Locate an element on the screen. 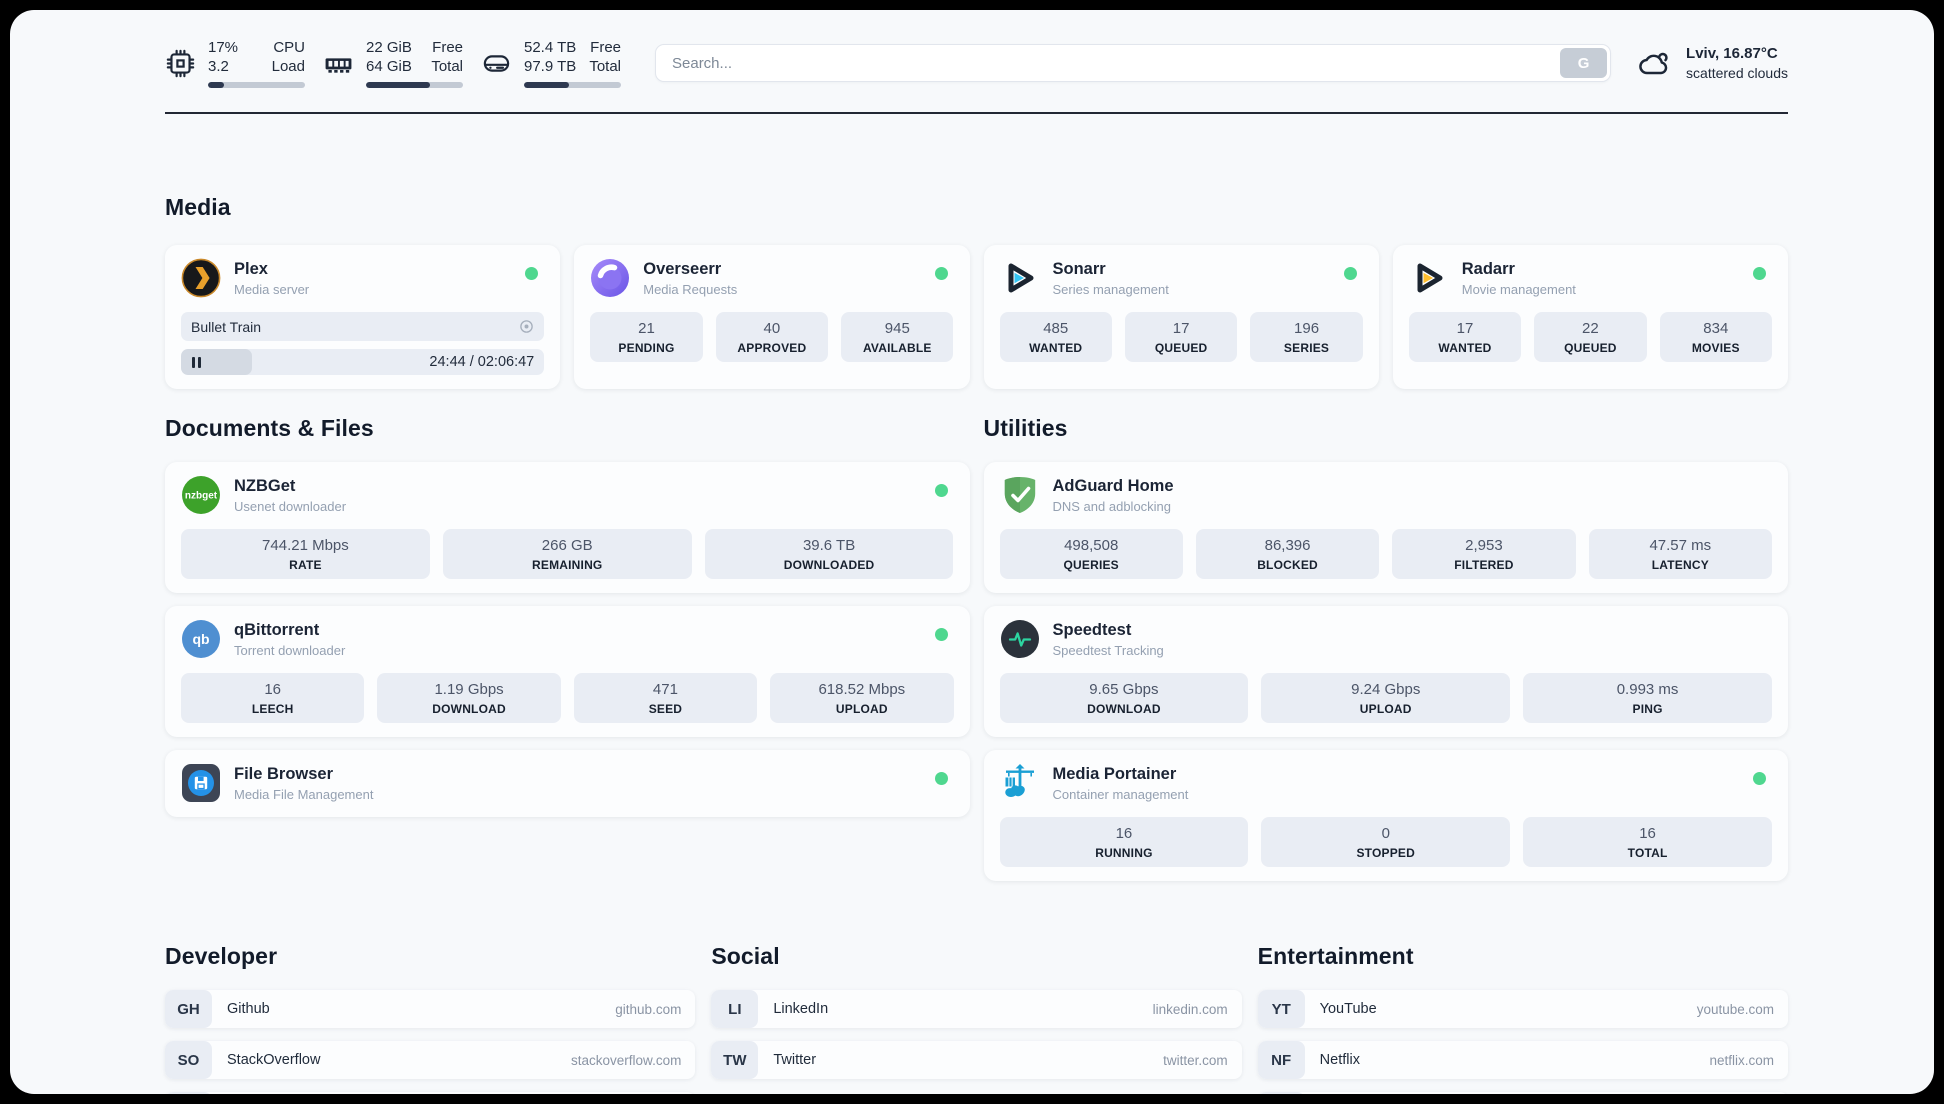 Image resolution: width=1944 pixels, height=1104 pixels. search-input is located at coordinates (1133, 63).